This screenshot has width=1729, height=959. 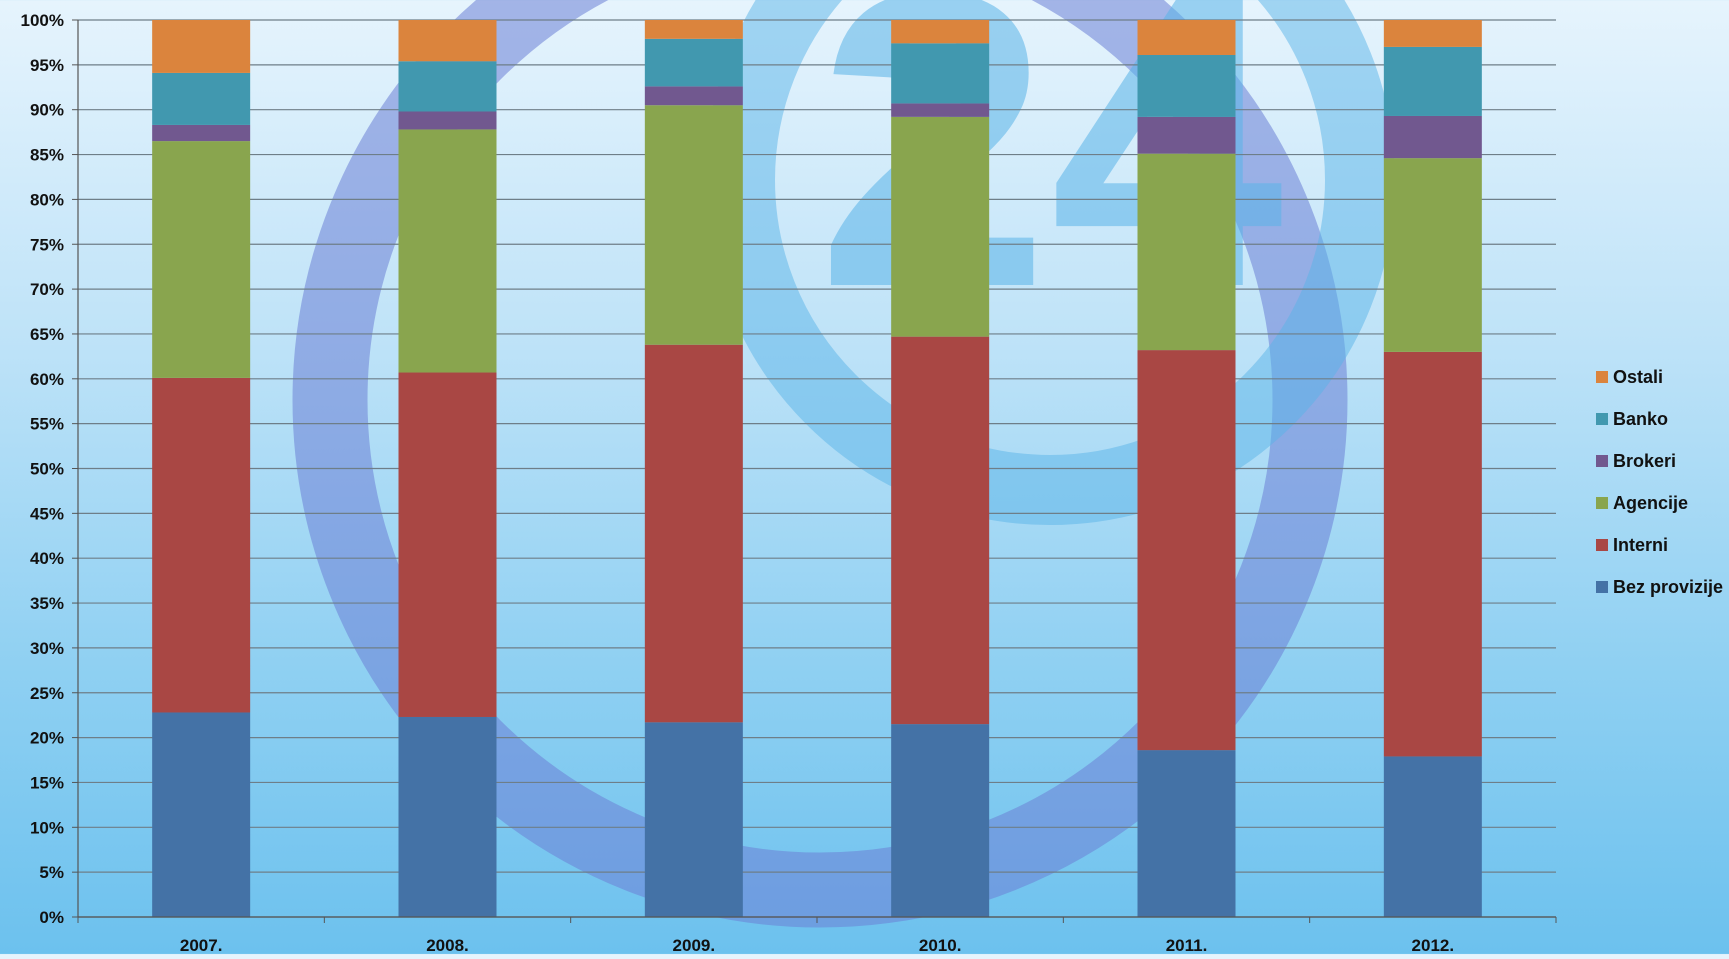 What do you see at coordinates (1433, 945) in the screenshot?
I see `x-tick-label: 2012.` at bounding box center [1433, 945].